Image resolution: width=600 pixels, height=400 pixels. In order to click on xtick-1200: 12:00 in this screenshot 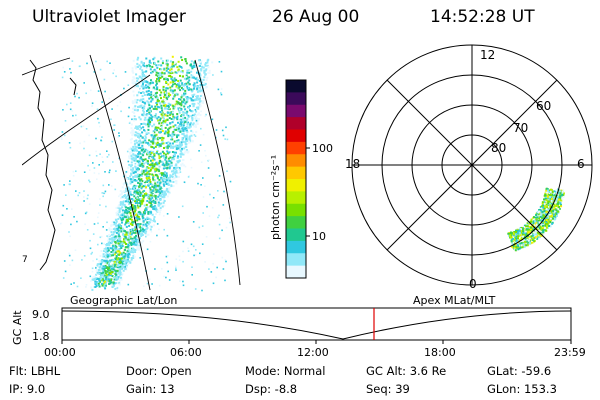, I will do `click(313, 352)`.